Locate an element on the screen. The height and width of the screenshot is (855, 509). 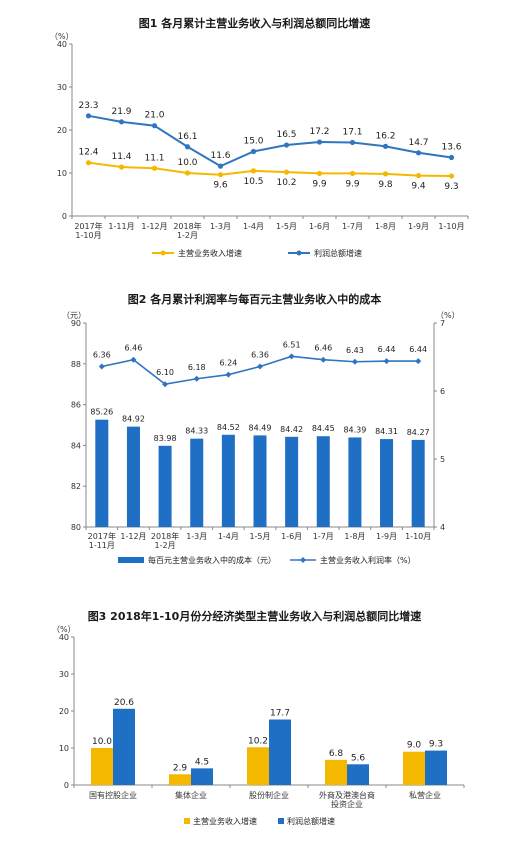
chart-1-data-label: 9.6 is located at coordinates (220, 186).